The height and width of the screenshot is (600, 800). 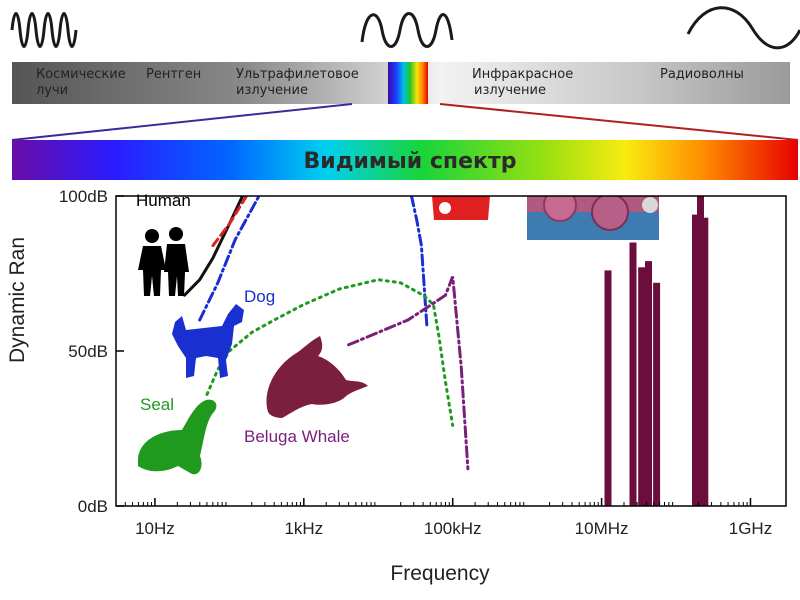 I want to click on band-label-uv-2: излучение, so click(x=272, y=90).